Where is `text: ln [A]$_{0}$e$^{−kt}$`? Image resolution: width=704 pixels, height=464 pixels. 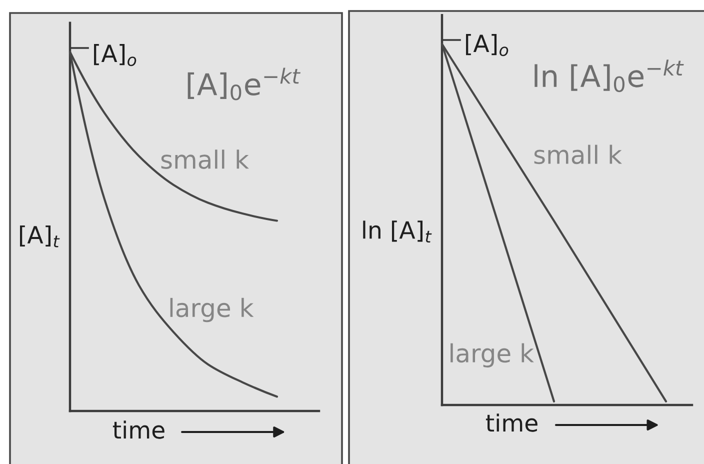 text: ln [A]$_{0}$e$^{−kt}$ is located at coordinates (609, 76).